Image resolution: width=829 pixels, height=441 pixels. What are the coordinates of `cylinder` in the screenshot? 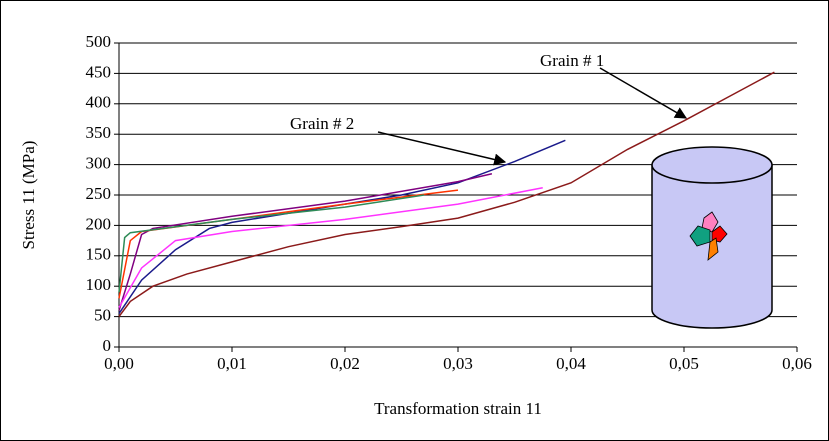 It's located at (712, 237).